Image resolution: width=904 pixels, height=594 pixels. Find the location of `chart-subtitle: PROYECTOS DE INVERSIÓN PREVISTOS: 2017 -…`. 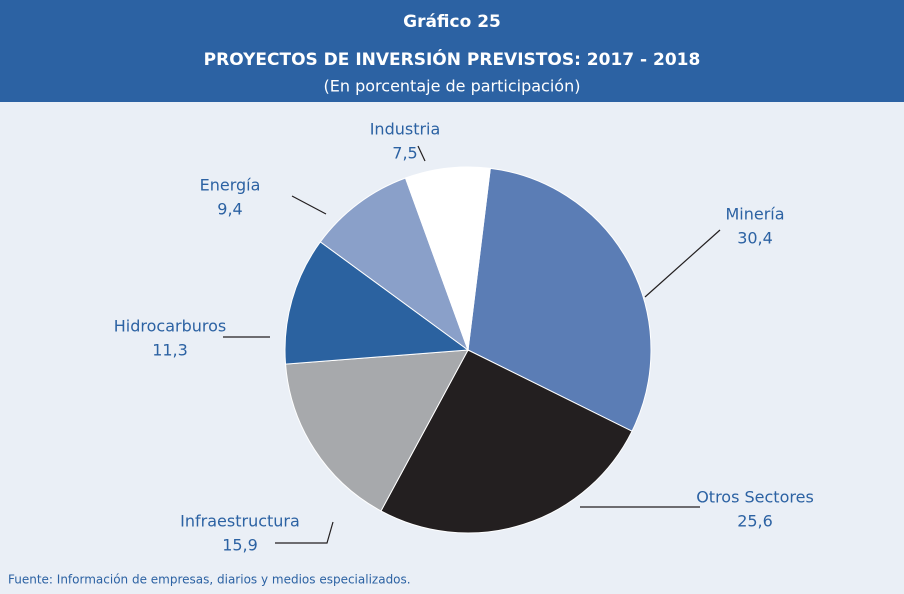

chart-subtitle: PROYECTOS DE INVERSIÓN PREVISTOS: 2017 -… is located at coordinates (452, 59).